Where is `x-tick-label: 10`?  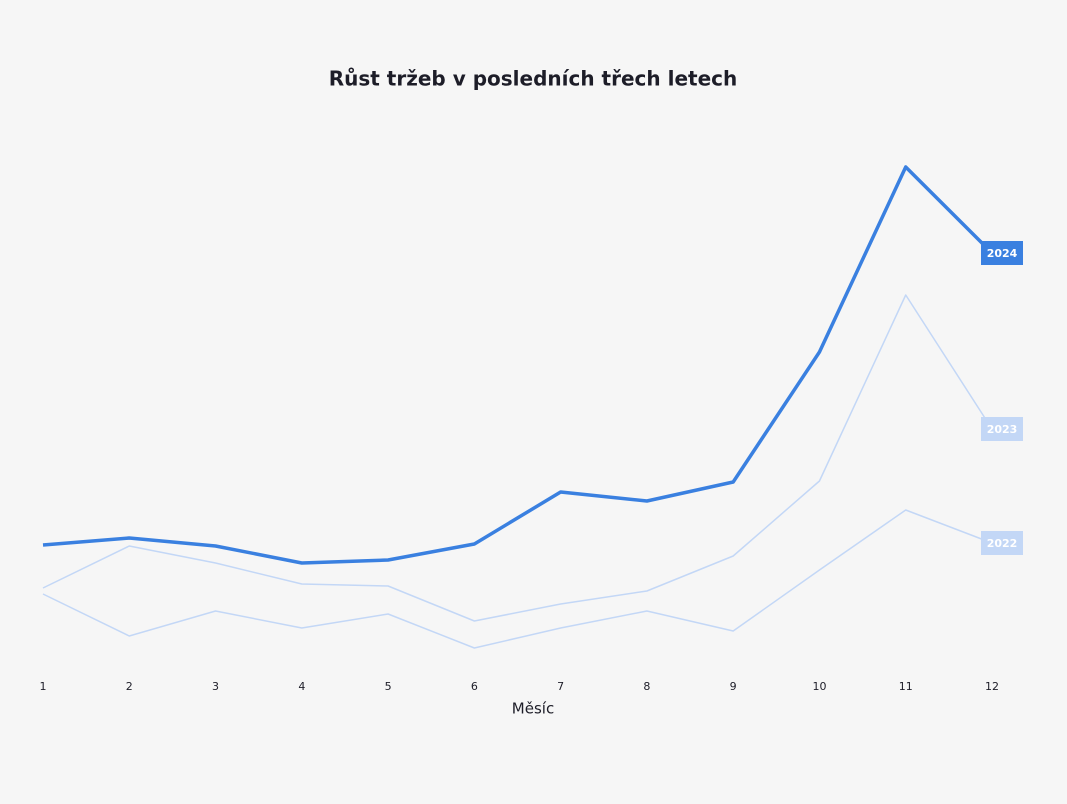 x-tick-label: 10 is located at coordinates (819, 686).